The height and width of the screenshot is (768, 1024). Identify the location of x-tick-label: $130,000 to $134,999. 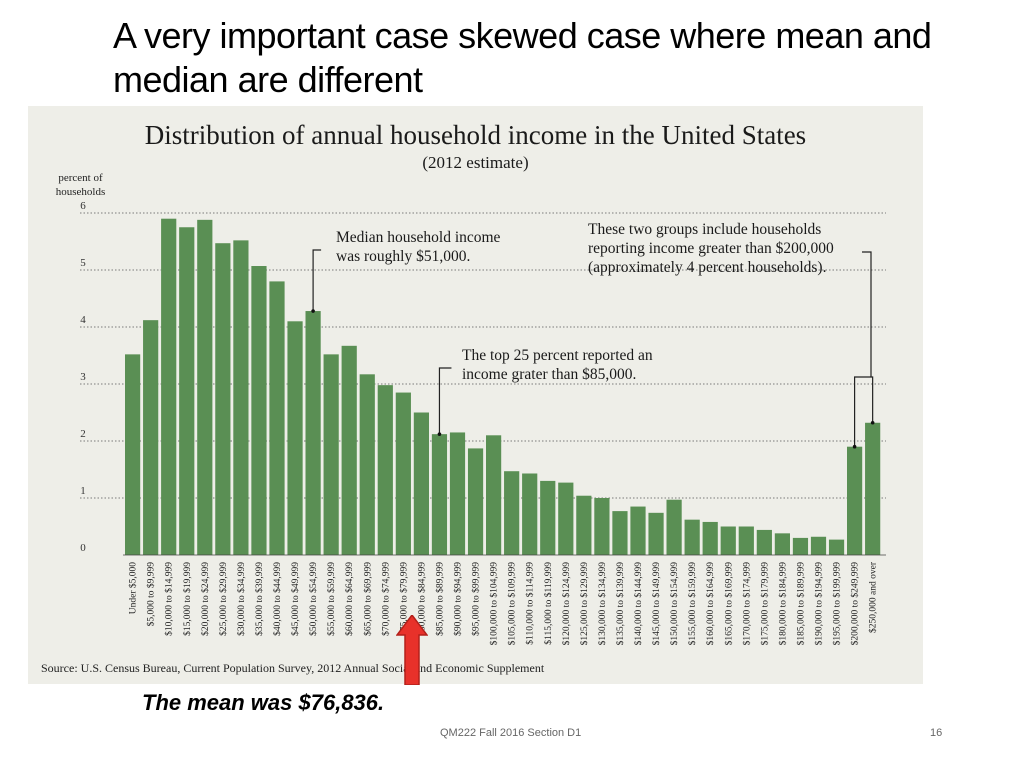
(602, 604).